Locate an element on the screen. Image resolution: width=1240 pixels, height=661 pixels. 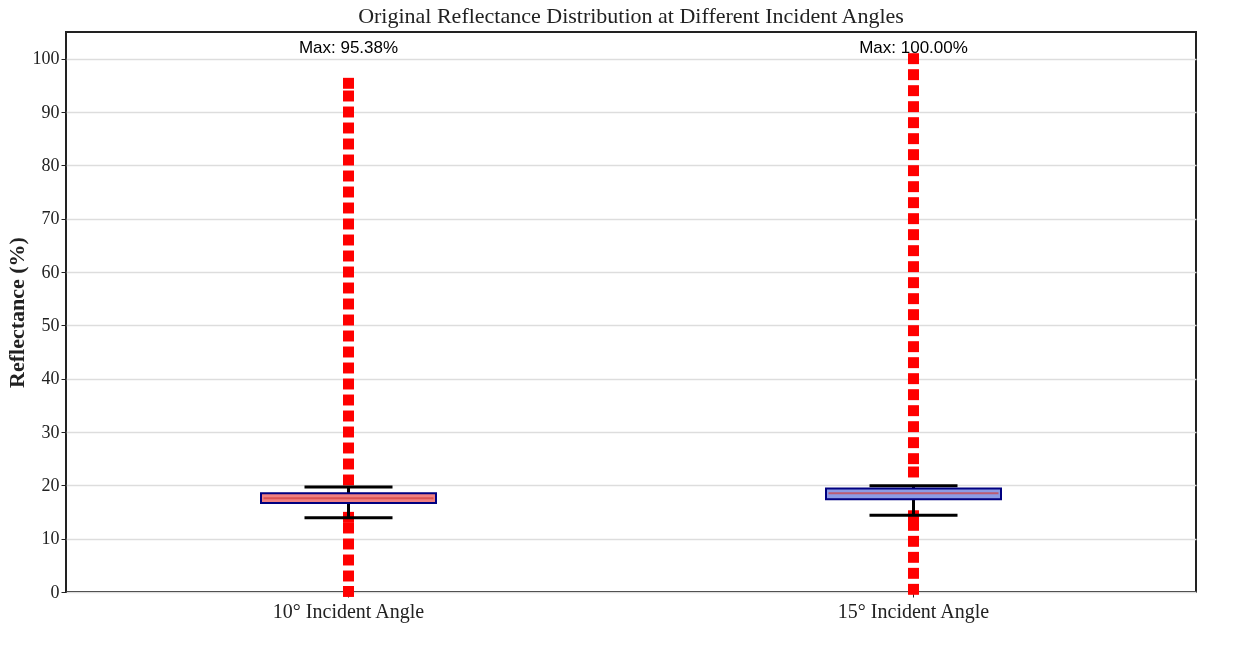
y-tick-label: 30 is located at coordinates (50, 431).